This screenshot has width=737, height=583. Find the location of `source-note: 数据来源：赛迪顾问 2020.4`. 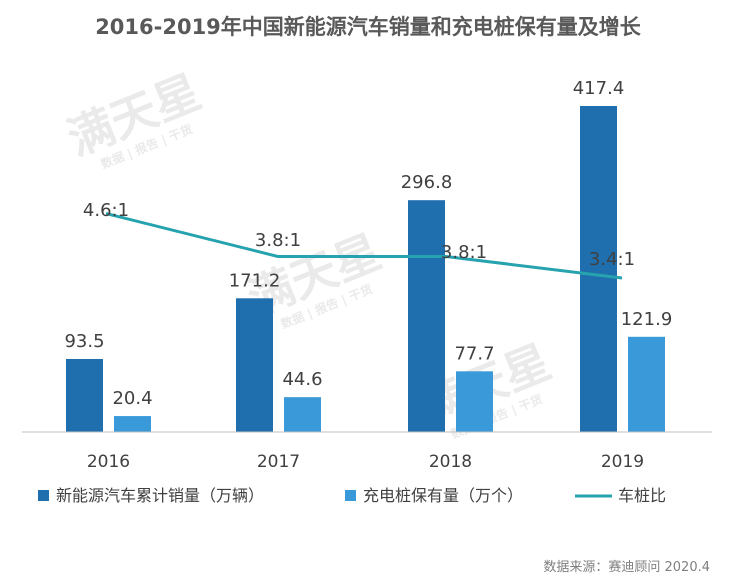

source-note: 数据来源：赛迪顾问 2020.4 is located at coordinates (626, 567).